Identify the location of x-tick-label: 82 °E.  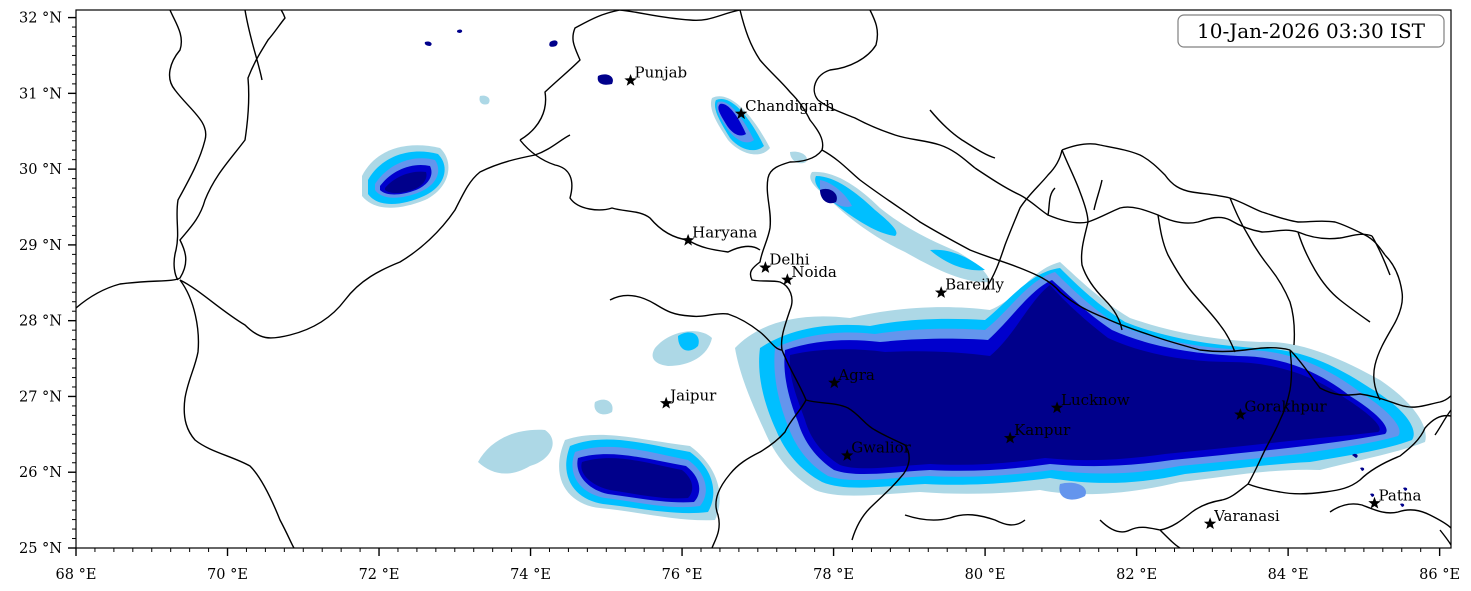
(1136, 575).